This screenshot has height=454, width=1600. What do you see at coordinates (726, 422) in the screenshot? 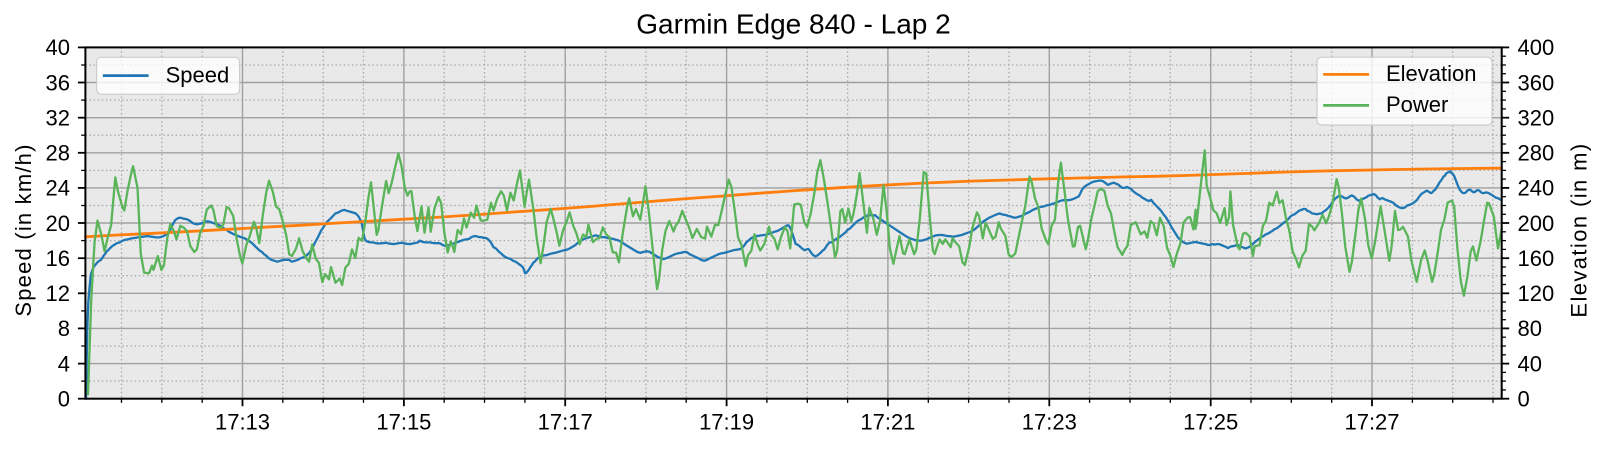
I see `svg-text: 17:19` at bounding box center [726, 422].